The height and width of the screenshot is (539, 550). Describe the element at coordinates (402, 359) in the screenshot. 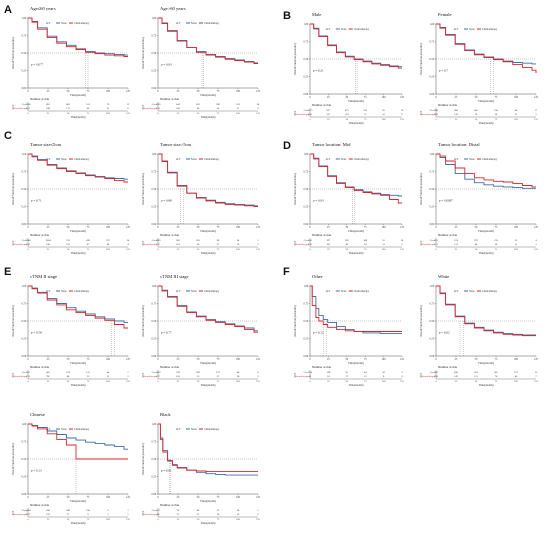

I see `x-tick-label: 125` at that location.